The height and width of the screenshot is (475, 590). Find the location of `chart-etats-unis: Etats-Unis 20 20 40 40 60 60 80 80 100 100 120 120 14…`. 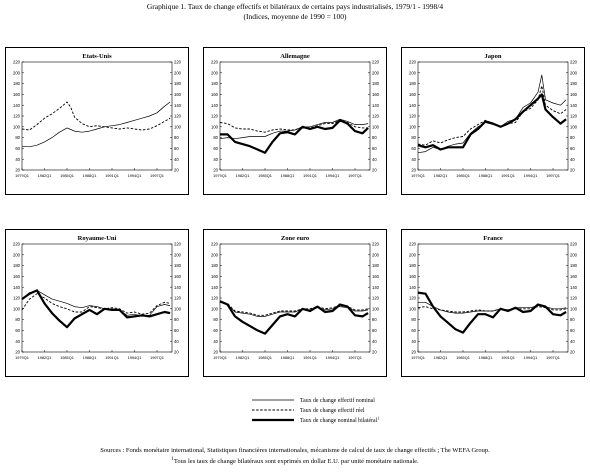

chart-etats-unis: Etats-Unis 20 20 40 40 60 60 80 80 100 100 120 120 14… is located at coordinates (97, 115).